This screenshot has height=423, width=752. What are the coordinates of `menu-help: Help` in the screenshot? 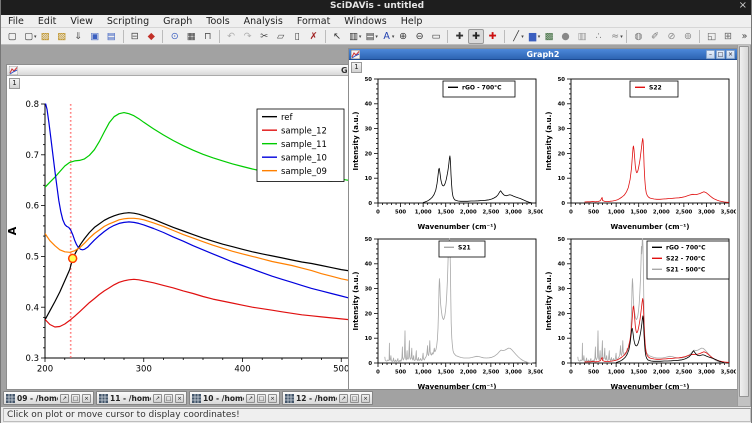 It's located at (411, 21).